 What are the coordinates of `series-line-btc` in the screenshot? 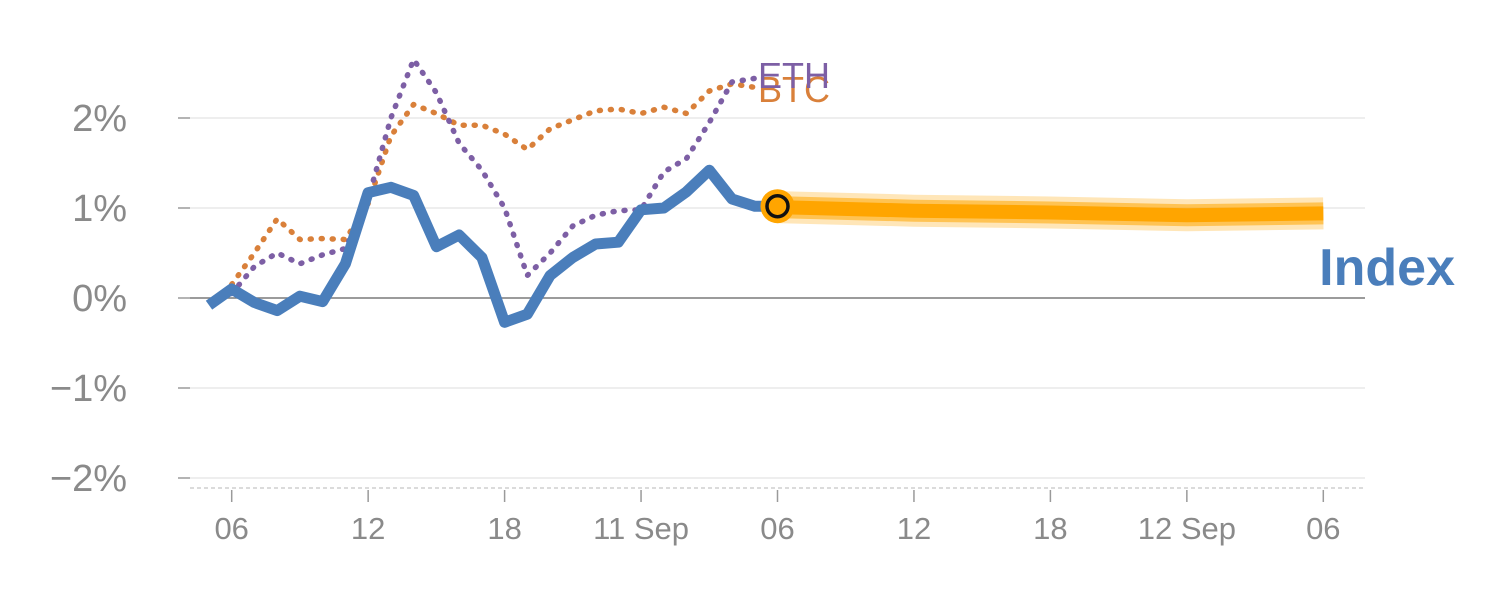 It's located at (493, 184).